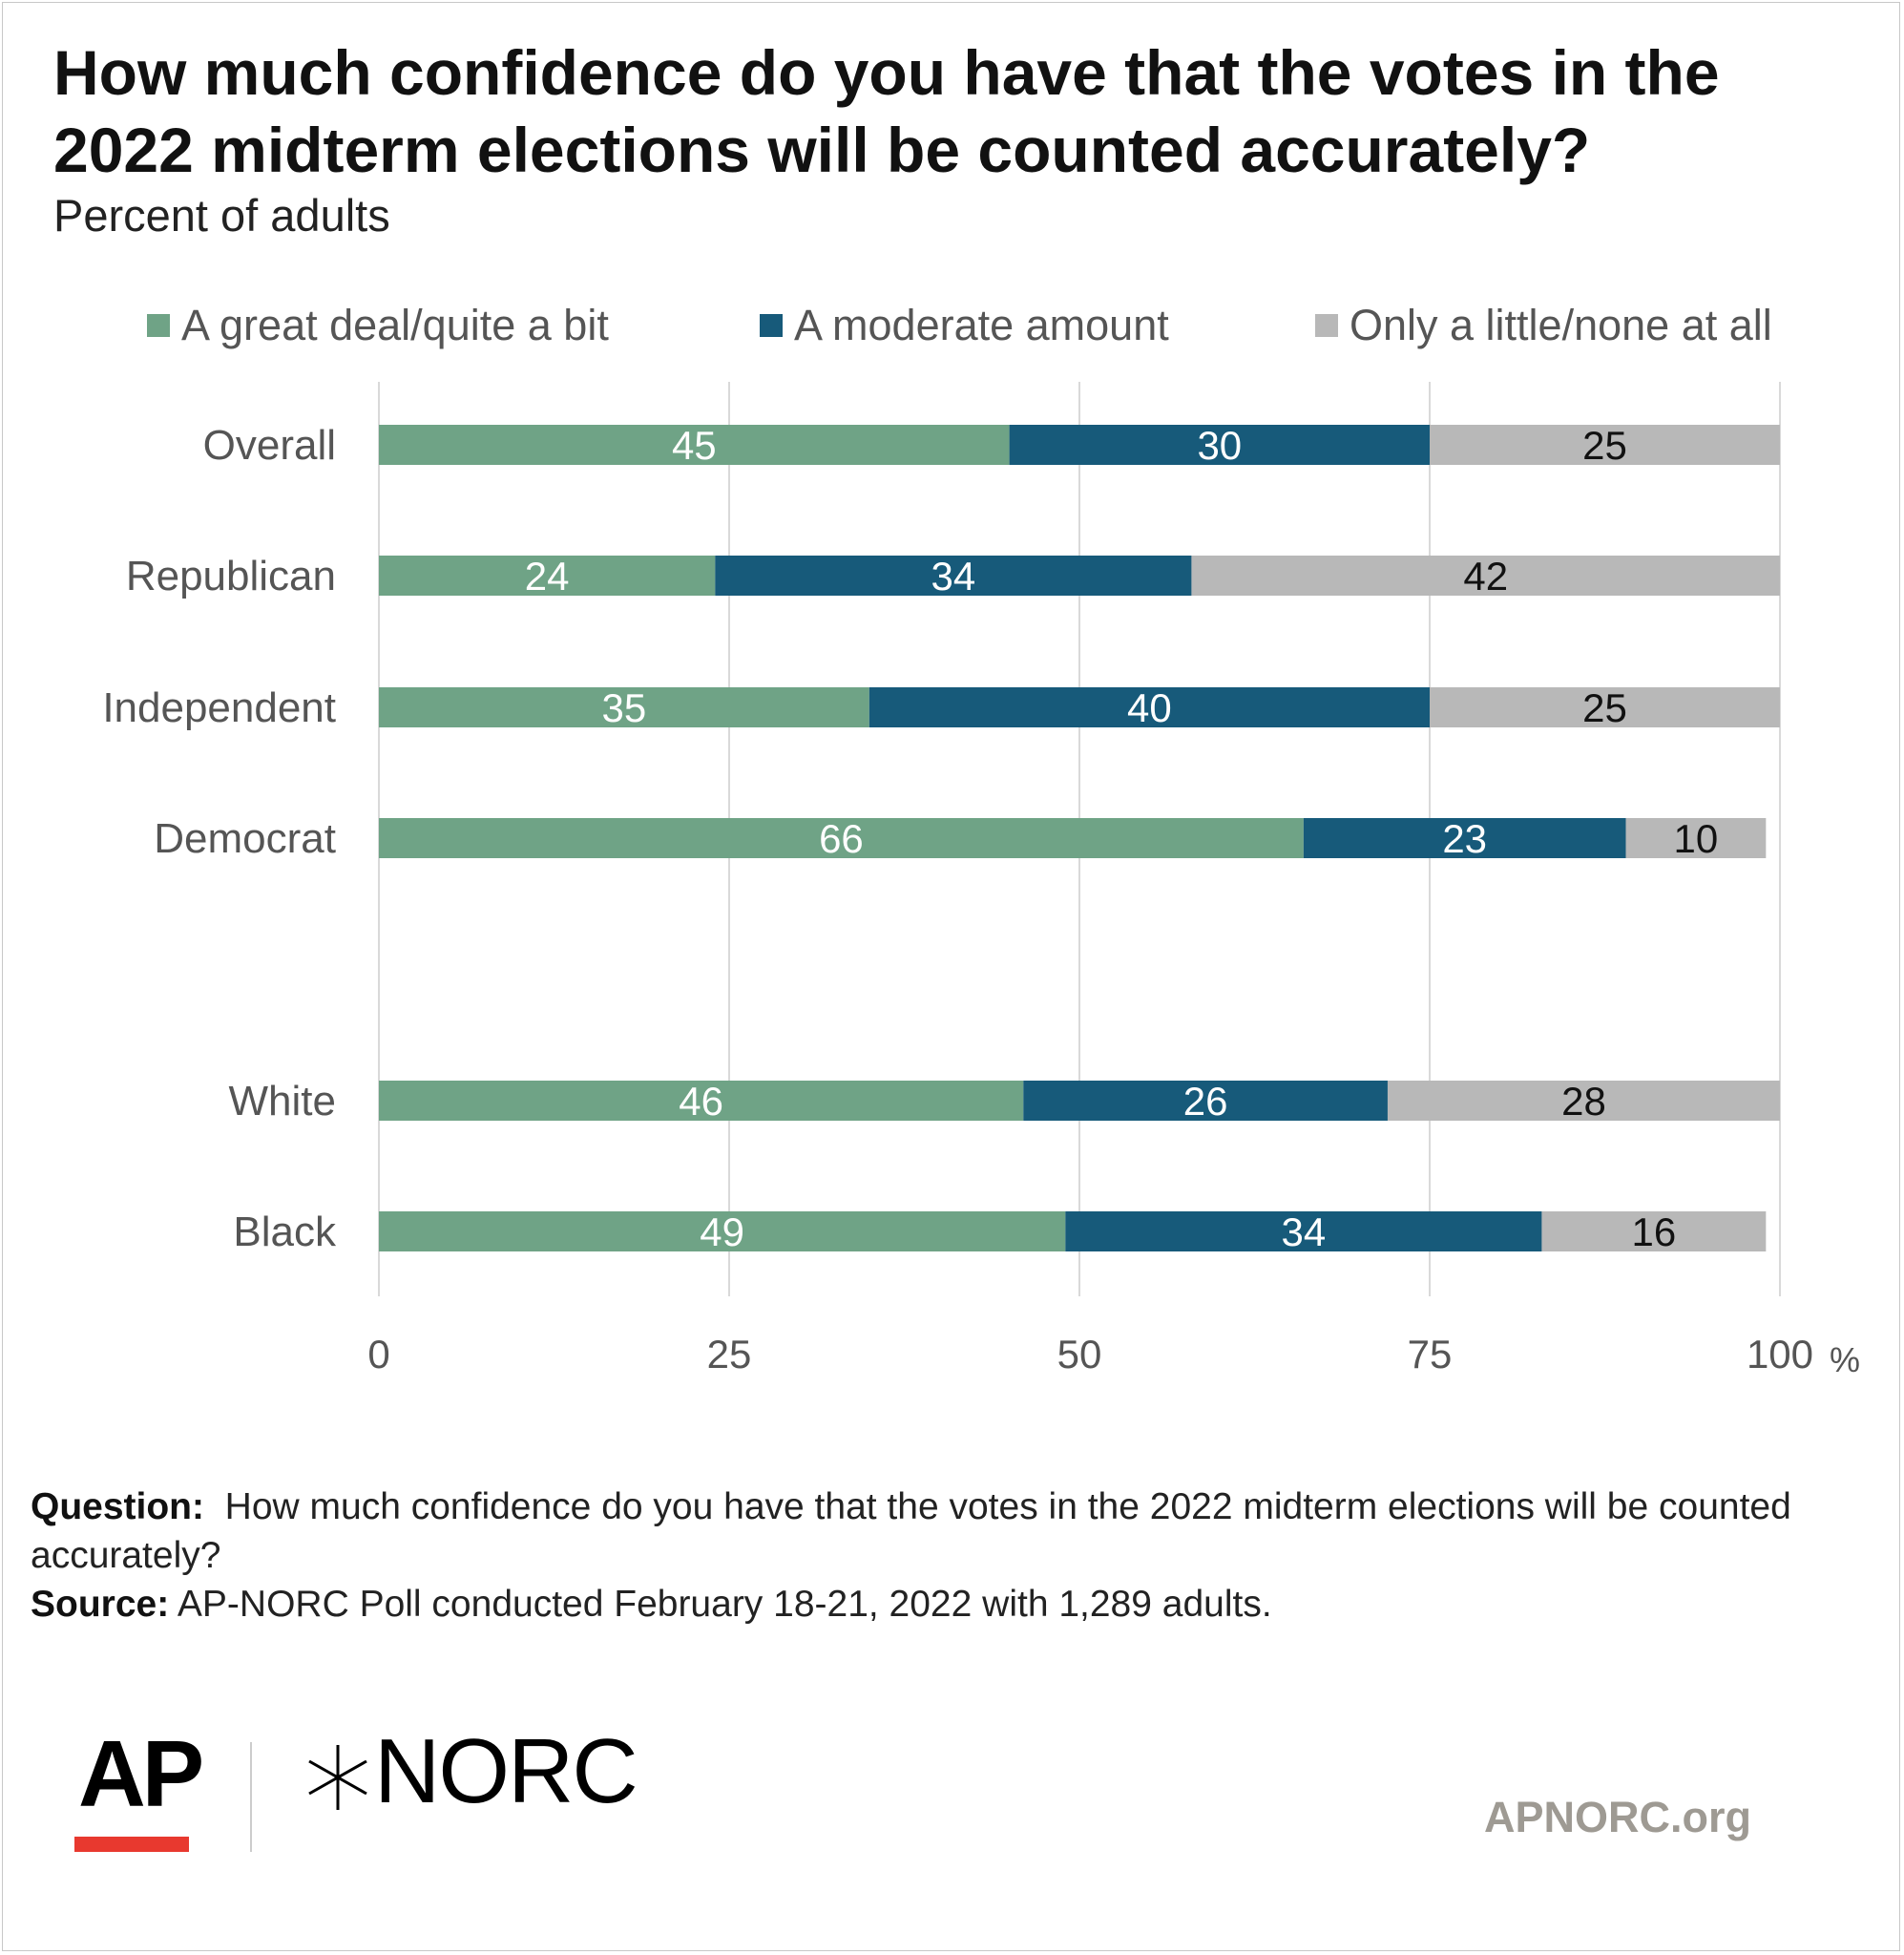 The width and height of the screenshot is (1904, 1955). Describe the element at coordinates (141, 1773) in the screenshot. I see `ap-logo: AP` at that location.